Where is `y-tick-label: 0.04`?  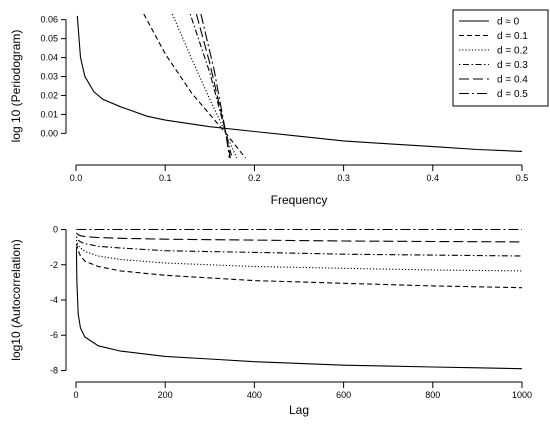
y-tick-label: 0.04 is located at coordinates (49, 58).